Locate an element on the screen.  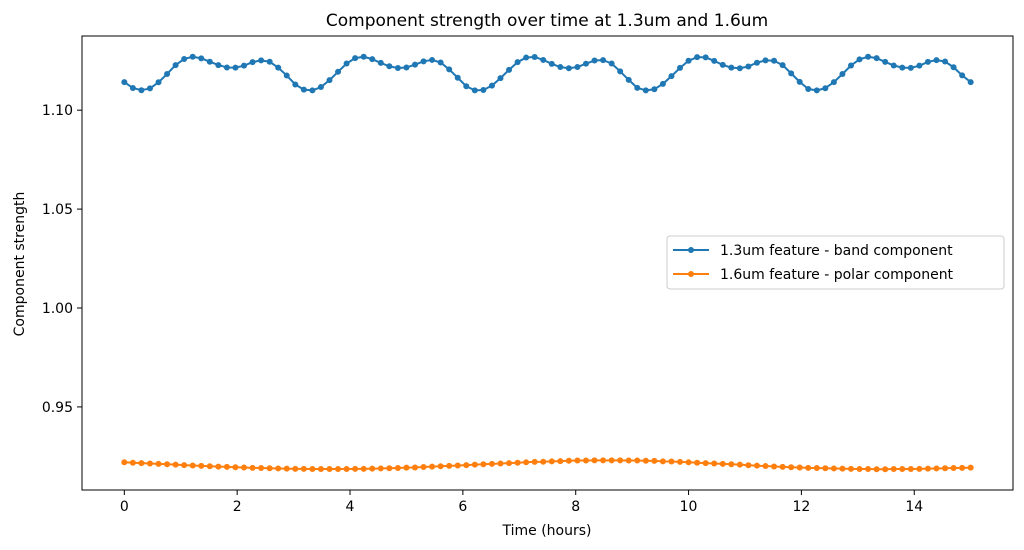
y-axis: 0.95 1.00 1.05 1.10 is located at coordinates (62, 259).